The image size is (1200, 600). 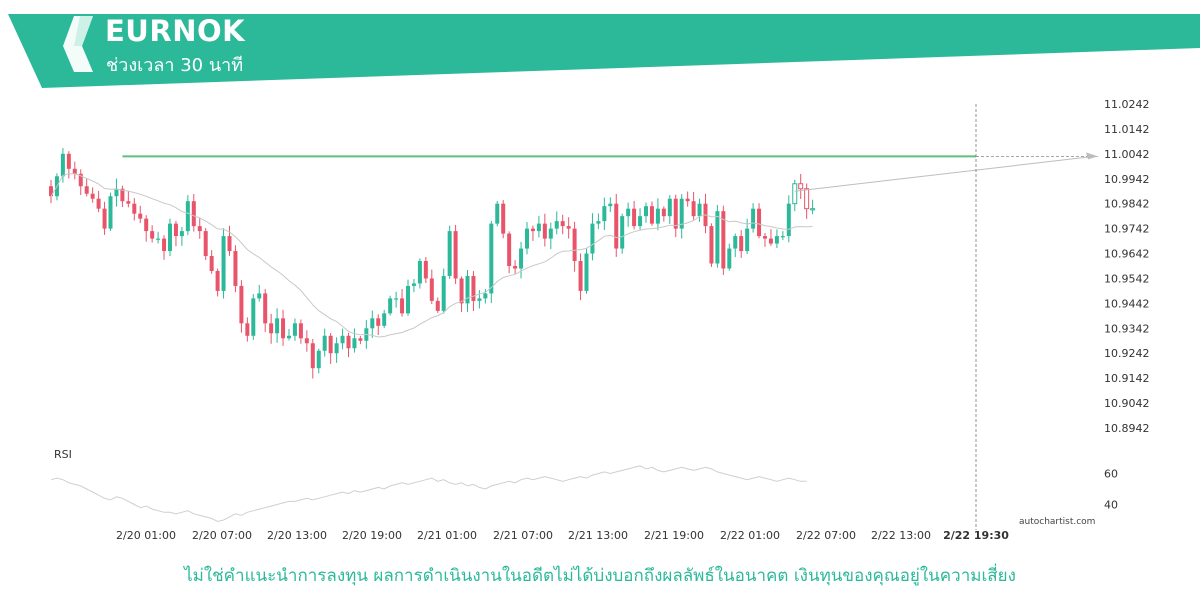 I want to click on time-tick-label: 2/21 01:00, so click(x=447, y=535).